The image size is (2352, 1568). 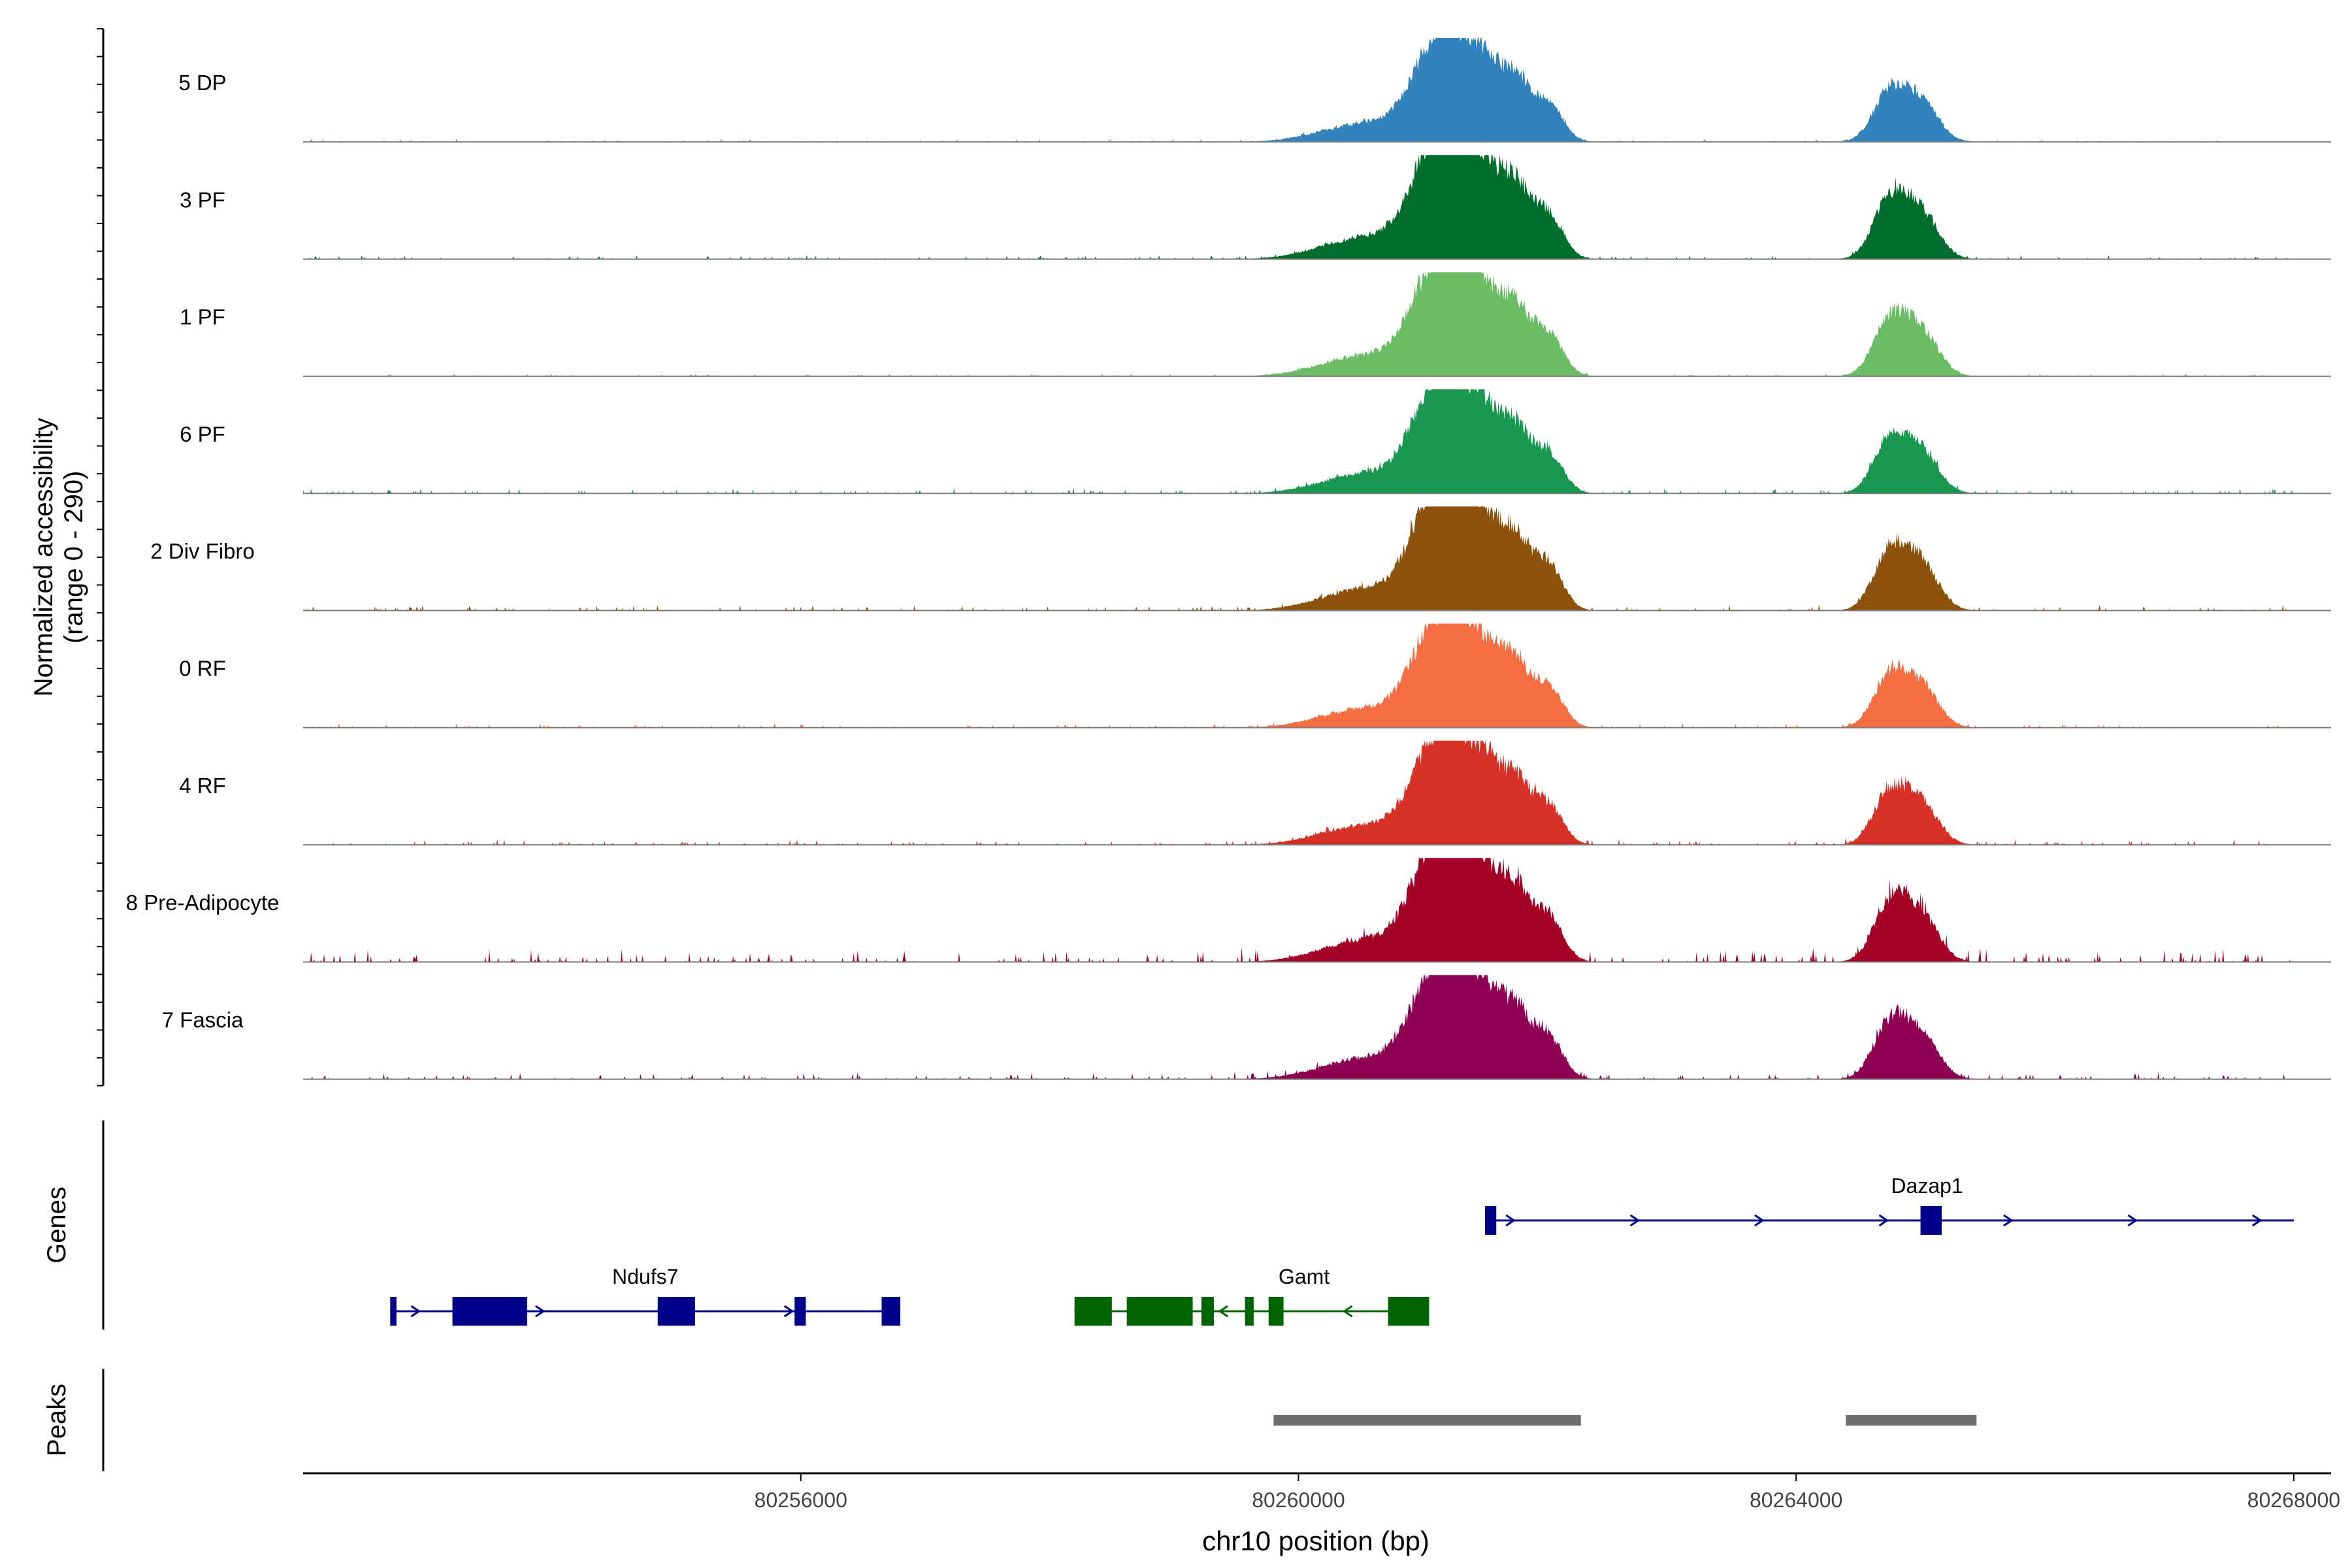 What do you see at coordinates (2293, 1500) in the screenshot?
I see `x-tick-label: 80268000` at bounding box center [2293, 1500].